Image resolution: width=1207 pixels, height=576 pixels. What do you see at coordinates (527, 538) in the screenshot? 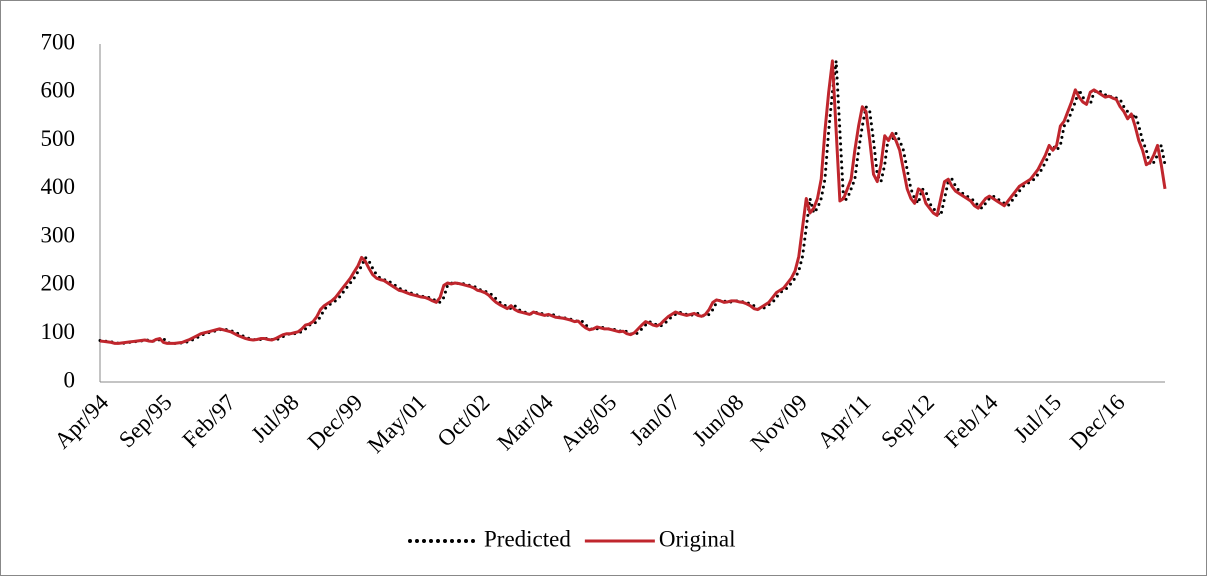
I see `legend-label: Predicted` at bounding box center [527, 538].